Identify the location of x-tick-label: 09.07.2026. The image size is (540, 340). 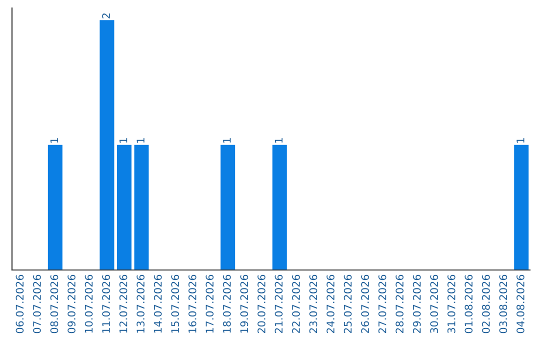
(72, 304).